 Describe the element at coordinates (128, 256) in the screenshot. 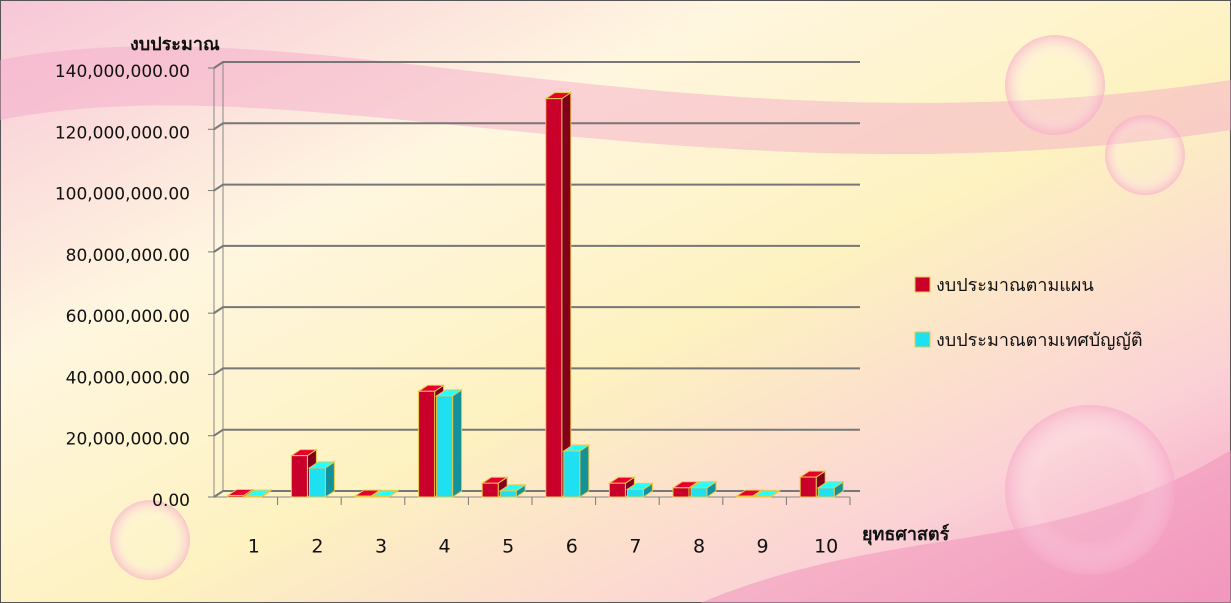

I see `y-tick-label: 80,000,000.00` at that location.